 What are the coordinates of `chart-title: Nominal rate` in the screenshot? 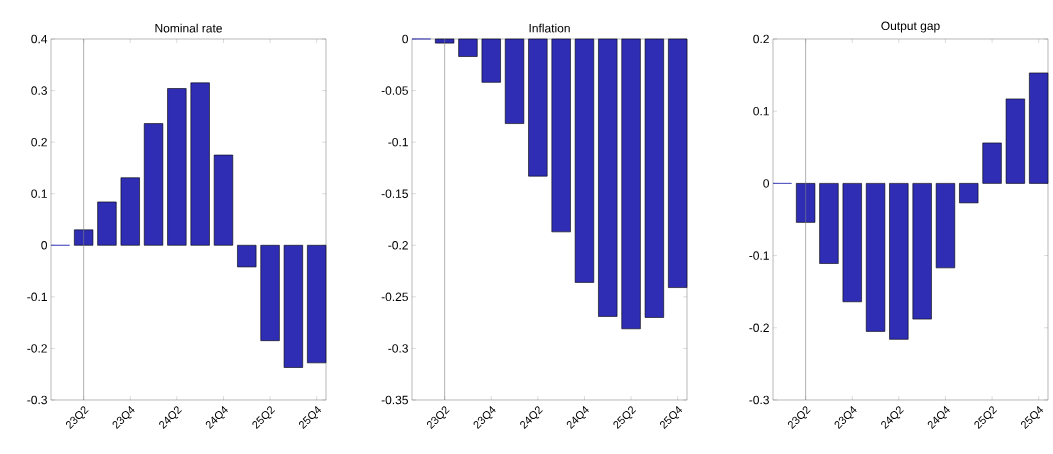 It's located at (188, 28).